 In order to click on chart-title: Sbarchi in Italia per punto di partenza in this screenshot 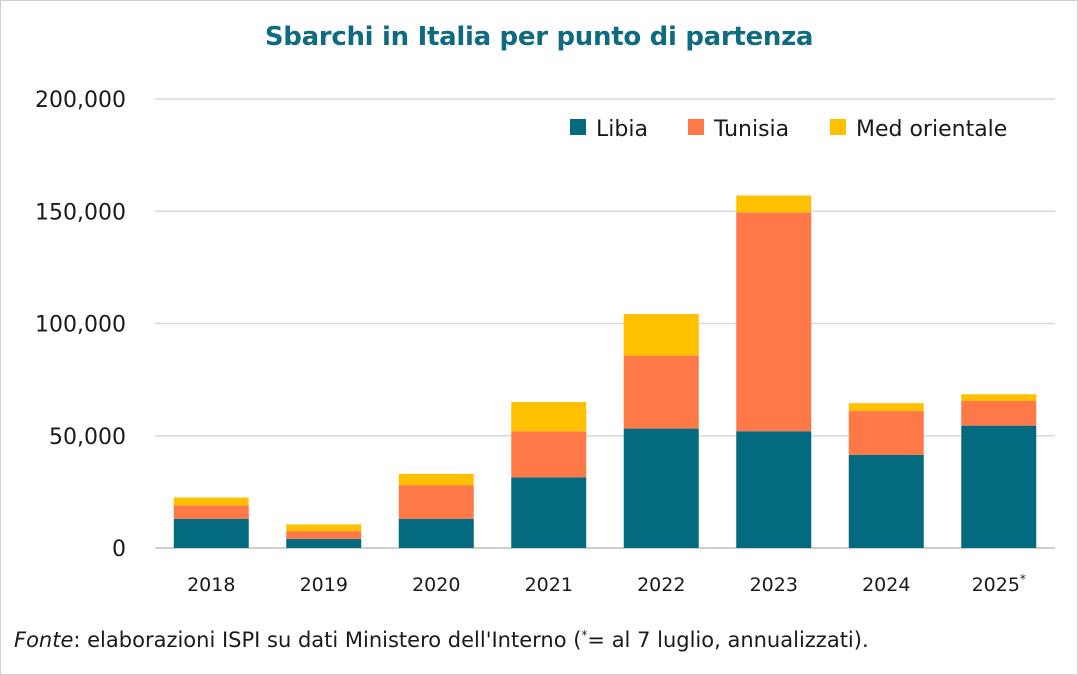, I will do `click(539, 37)`.